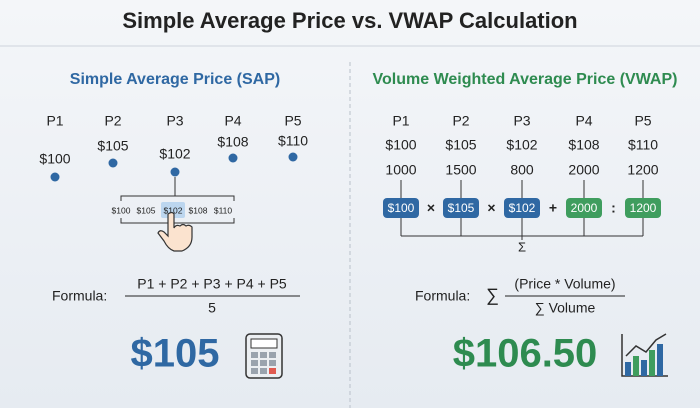 The image size is (700, 408). I want to click on column-volume: 1200, so click(642, 170).